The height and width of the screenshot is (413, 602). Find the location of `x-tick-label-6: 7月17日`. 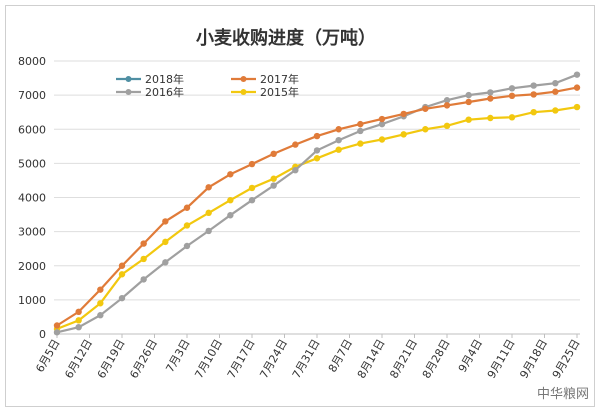

x-tick-label-6: 7月17日 is located at coordinates (241, 359).